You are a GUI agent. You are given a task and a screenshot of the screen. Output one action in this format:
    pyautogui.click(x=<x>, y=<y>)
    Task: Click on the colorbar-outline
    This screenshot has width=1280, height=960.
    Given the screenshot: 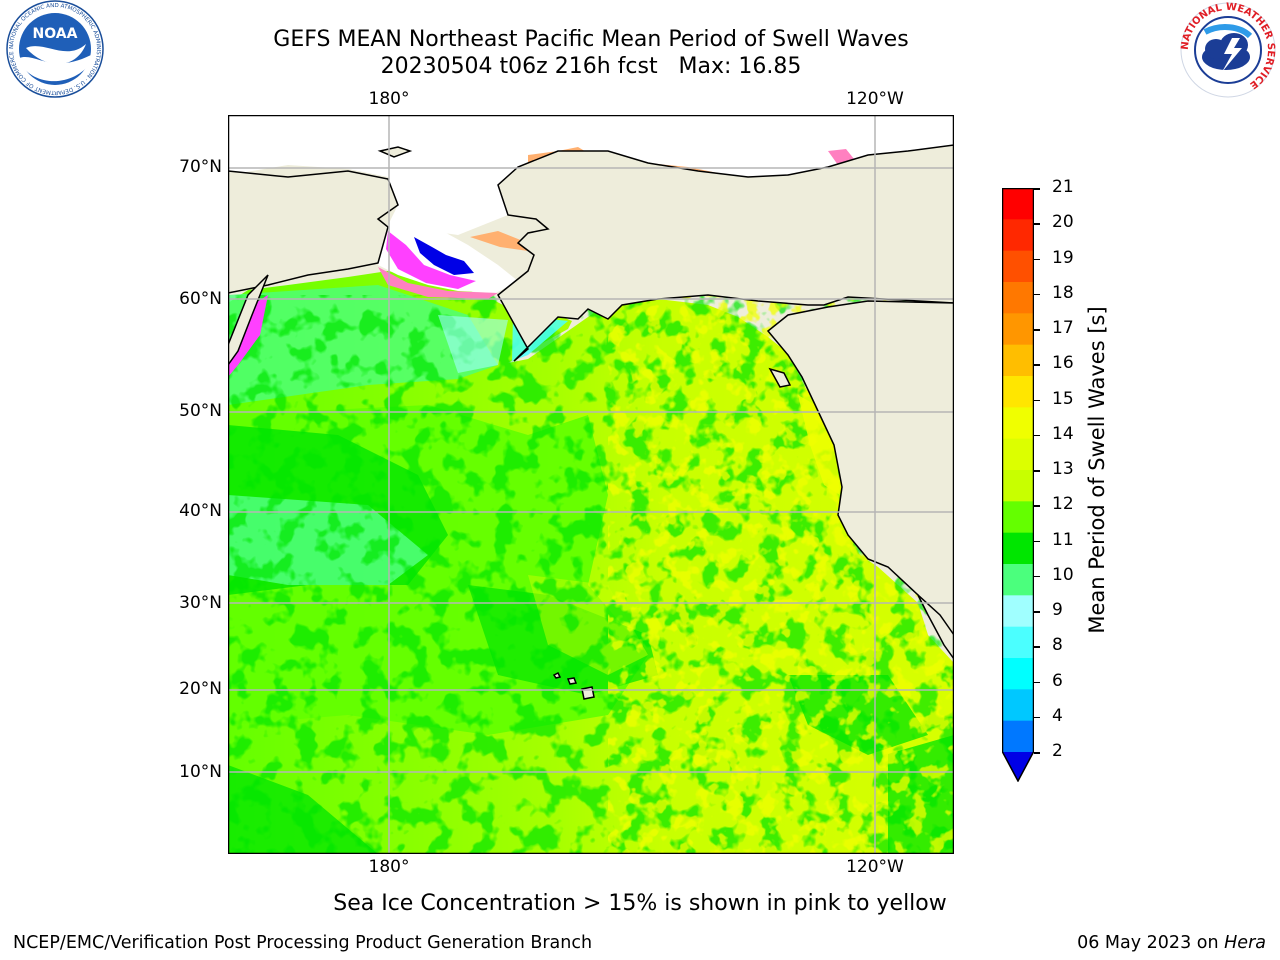 What is the action you would take?
    pyautogui.click(x=1018, y=485)
    